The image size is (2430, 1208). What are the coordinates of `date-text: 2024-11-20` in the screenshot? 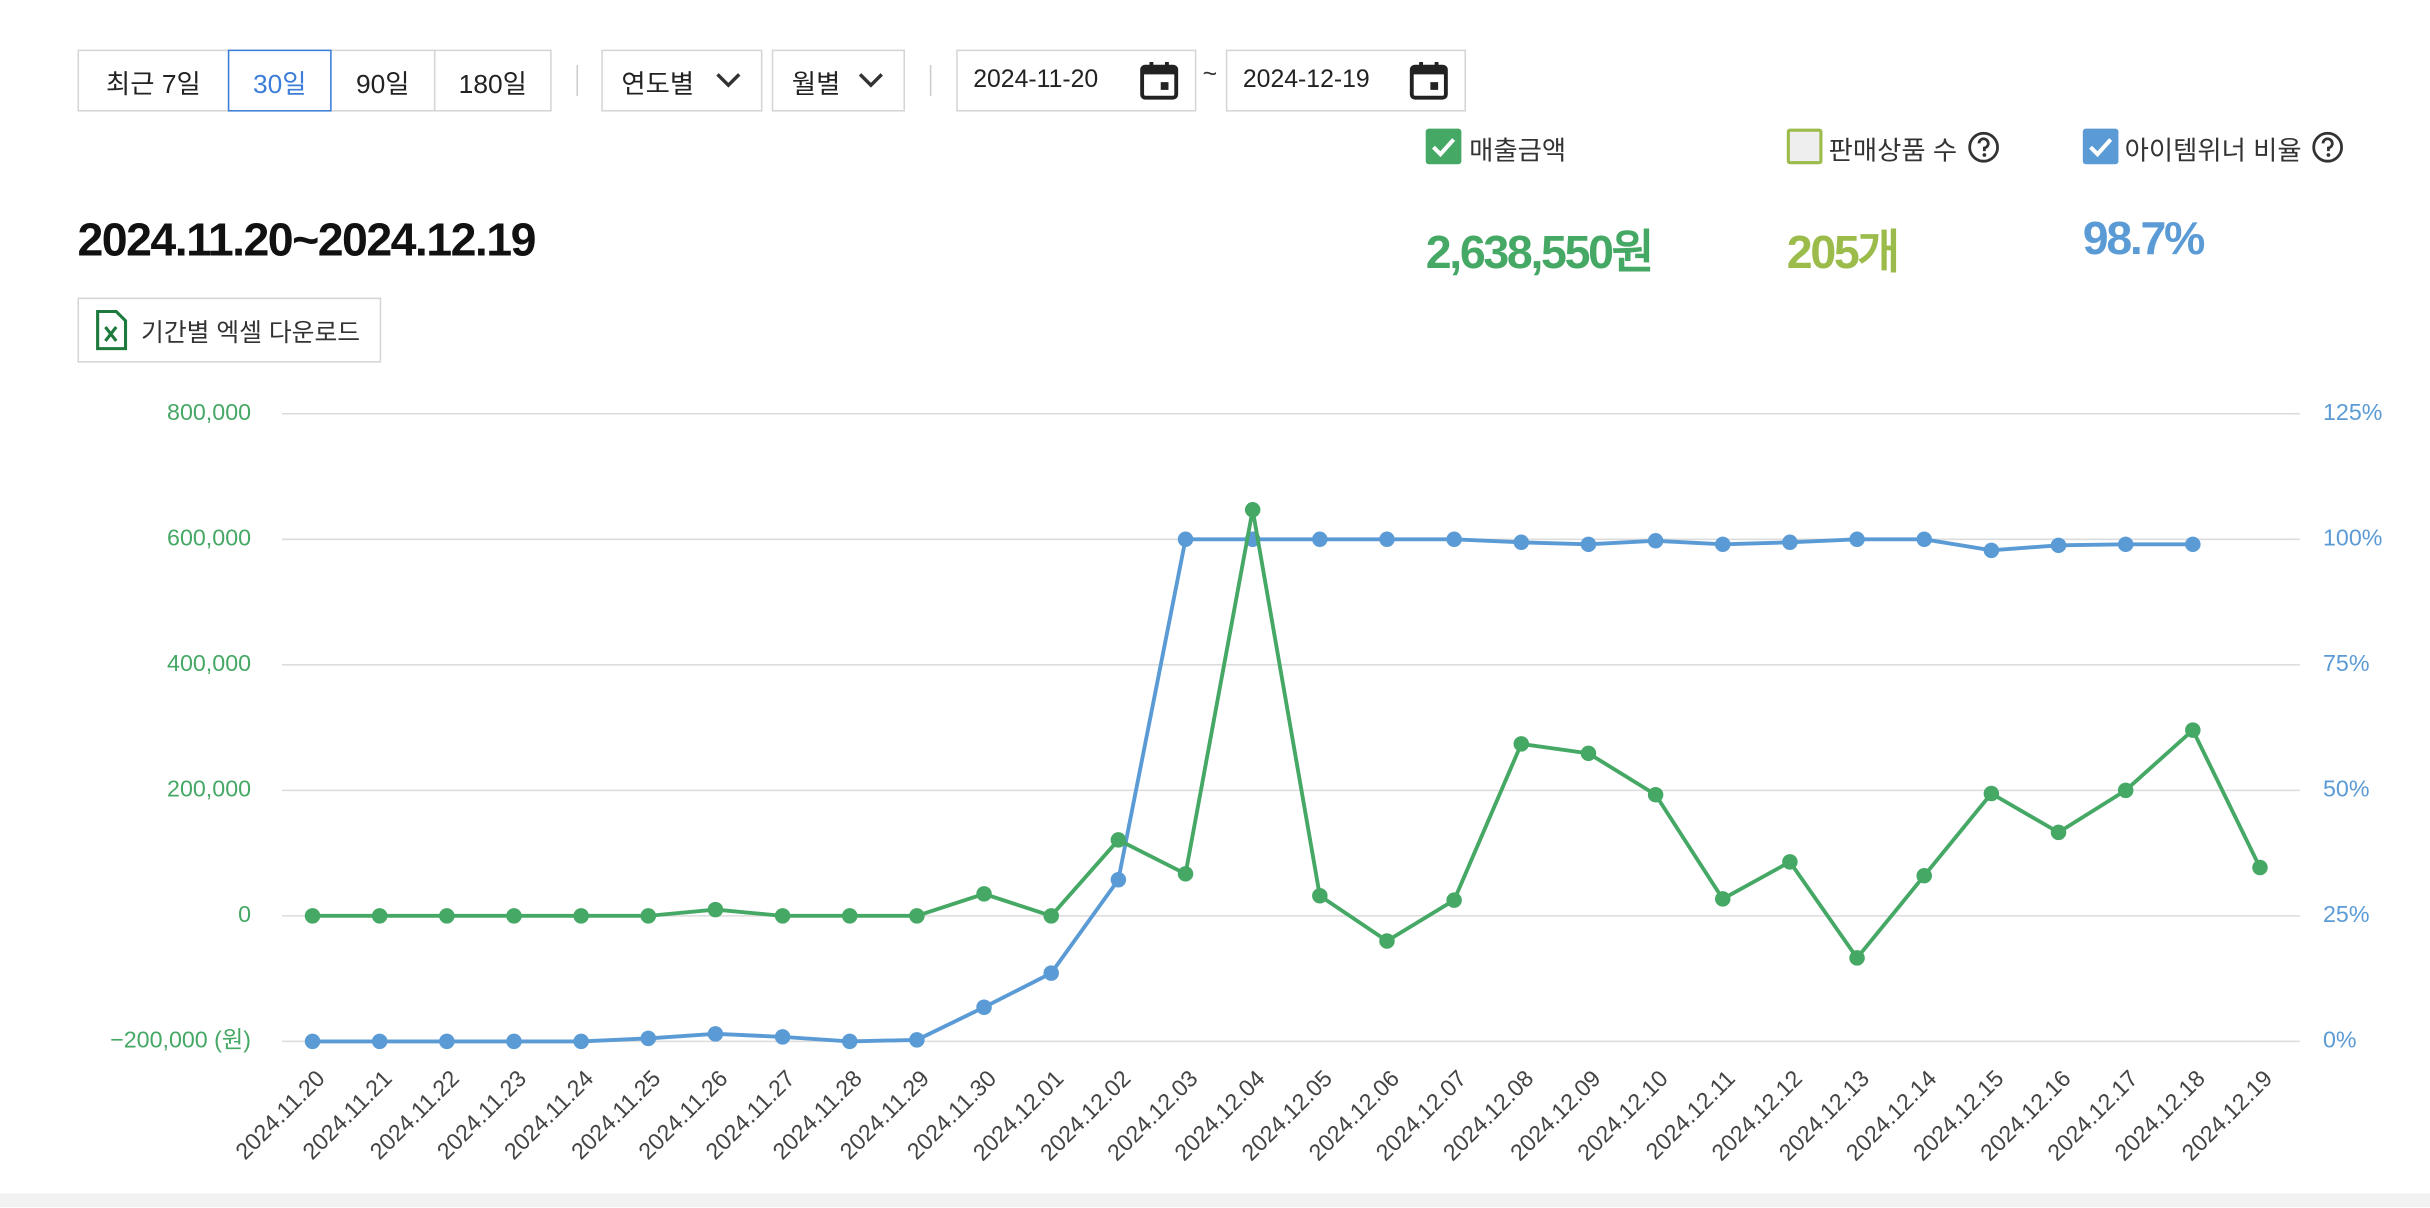 It's located at (1036, 79).